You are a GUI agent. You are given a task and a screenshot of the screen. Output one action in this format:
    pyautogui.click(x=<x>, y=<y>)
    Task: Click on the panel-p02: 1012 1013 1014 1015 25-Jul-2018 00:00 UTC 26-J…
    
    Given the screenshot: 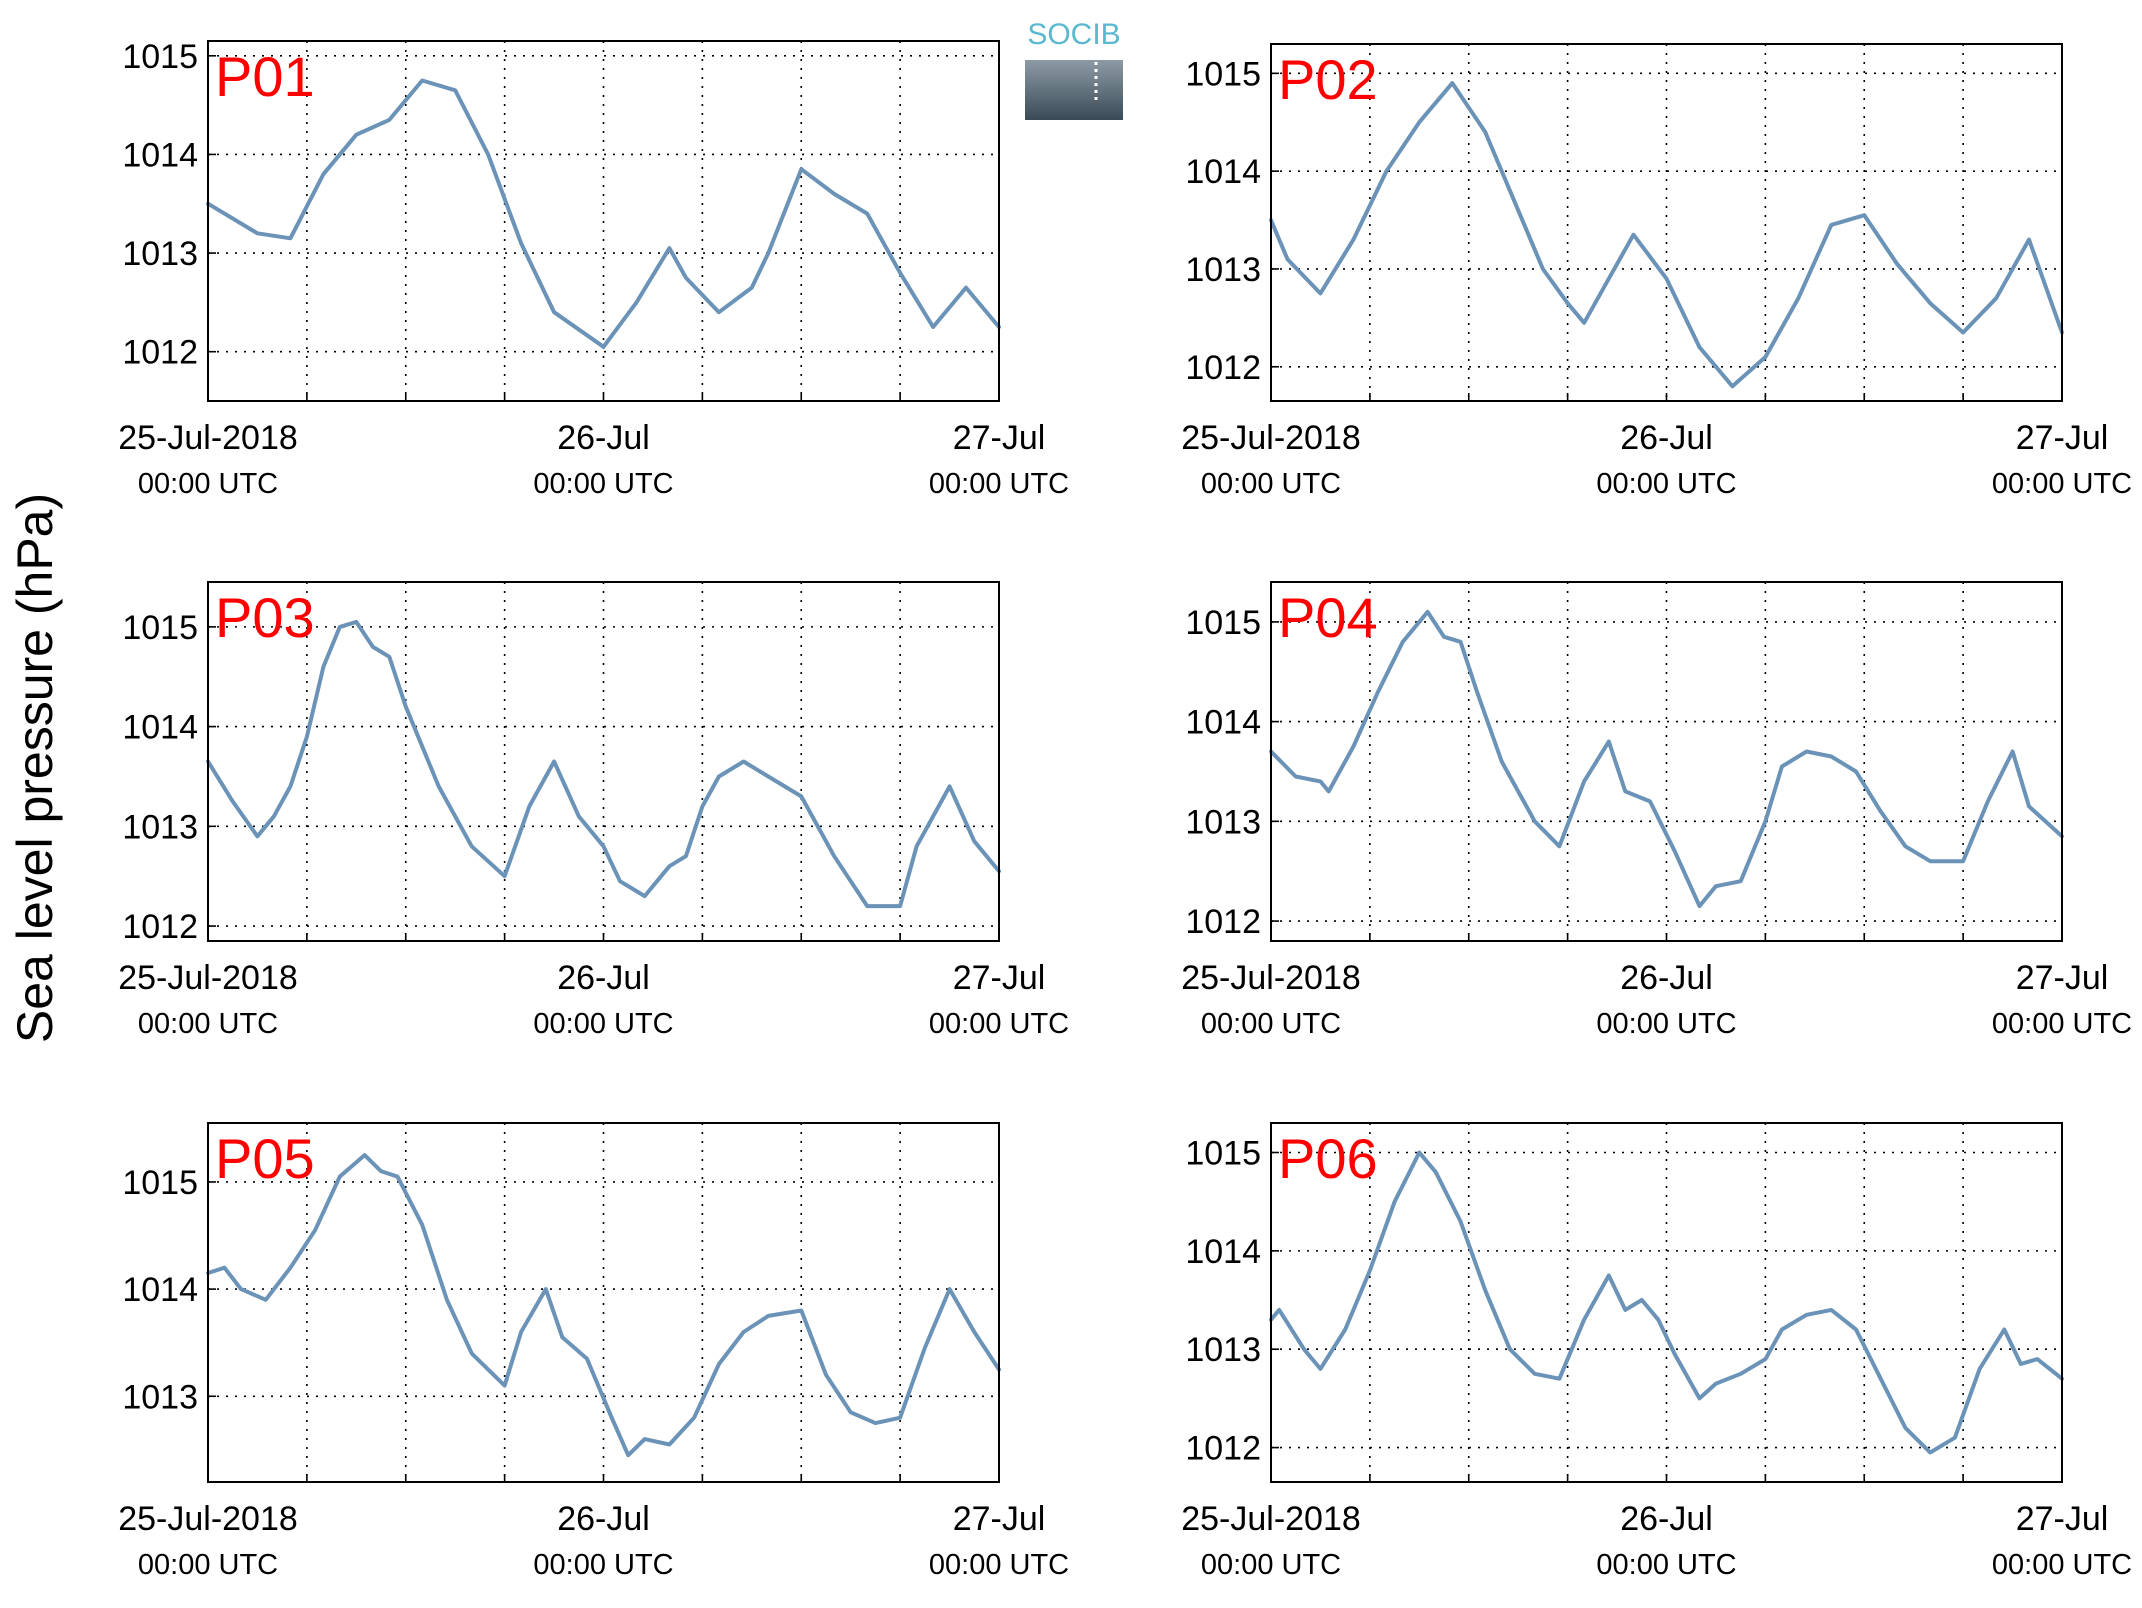 What is the action you would take?
    pyautogui.click(x=1656, y=271)
    